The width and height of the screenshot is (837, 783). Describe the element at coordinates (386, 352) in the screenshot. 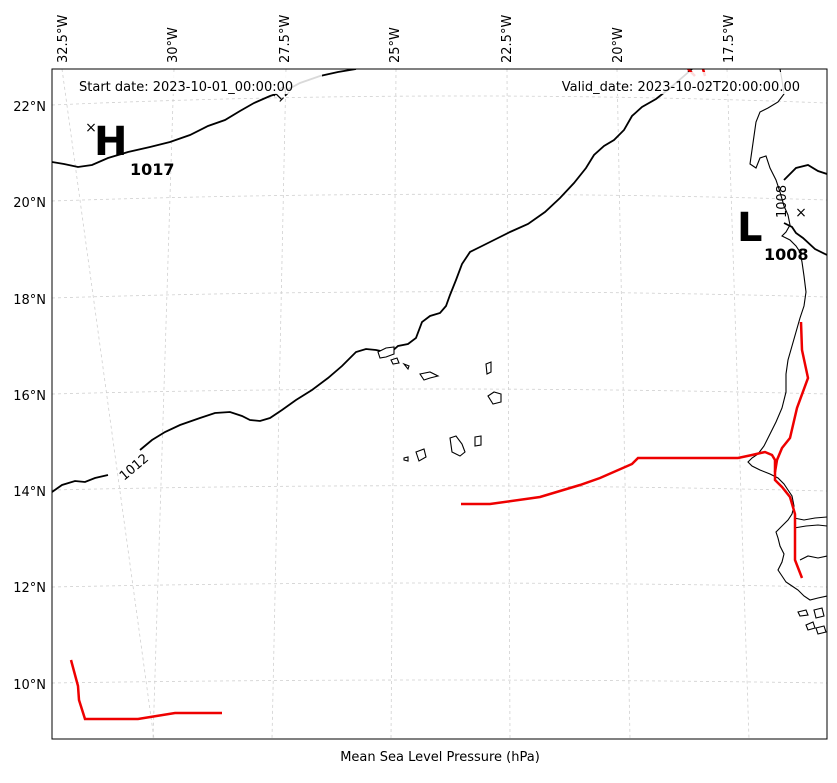

I see `island-santo-antao` at that location.